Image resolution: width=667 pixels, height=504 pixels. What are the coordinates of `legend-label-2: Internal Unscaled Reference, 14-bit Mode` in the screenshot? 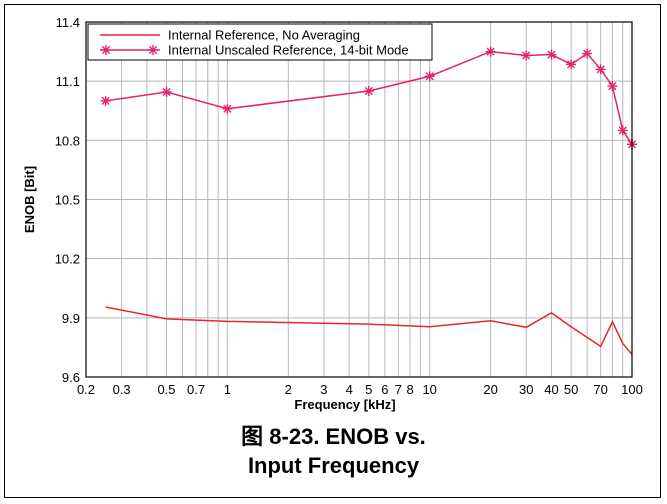 It's located at (288, 50).